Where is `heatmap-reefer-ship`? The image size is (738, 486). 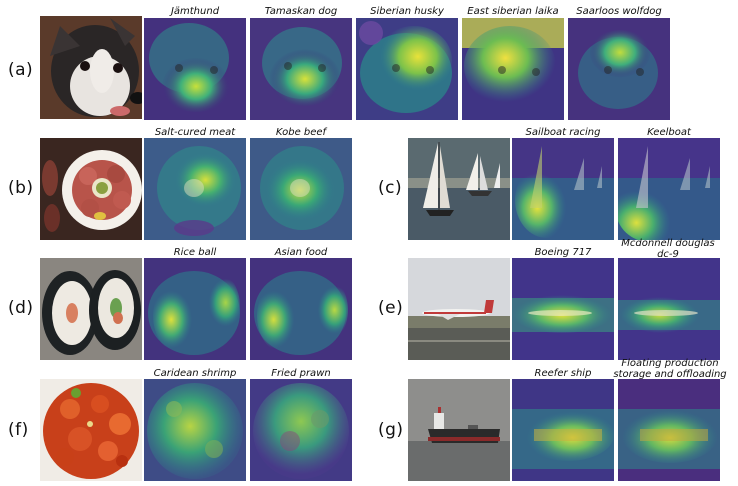
heatmap-reefer-ship is located at coordinates (563, 430).